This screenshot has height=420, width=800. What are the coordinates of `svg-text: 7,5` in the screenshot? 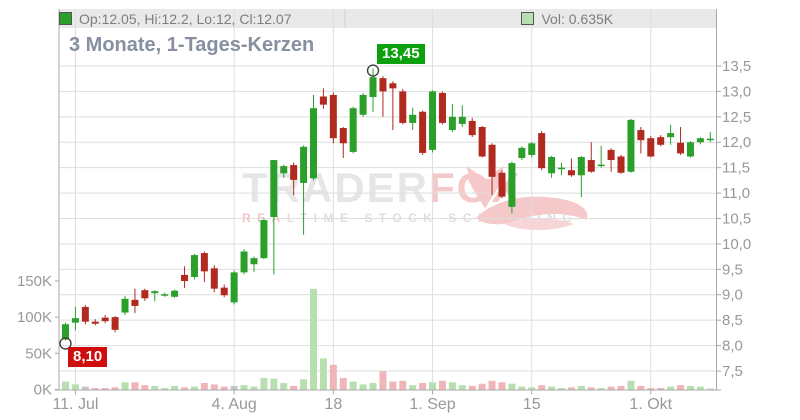 It's located at (732, 371).